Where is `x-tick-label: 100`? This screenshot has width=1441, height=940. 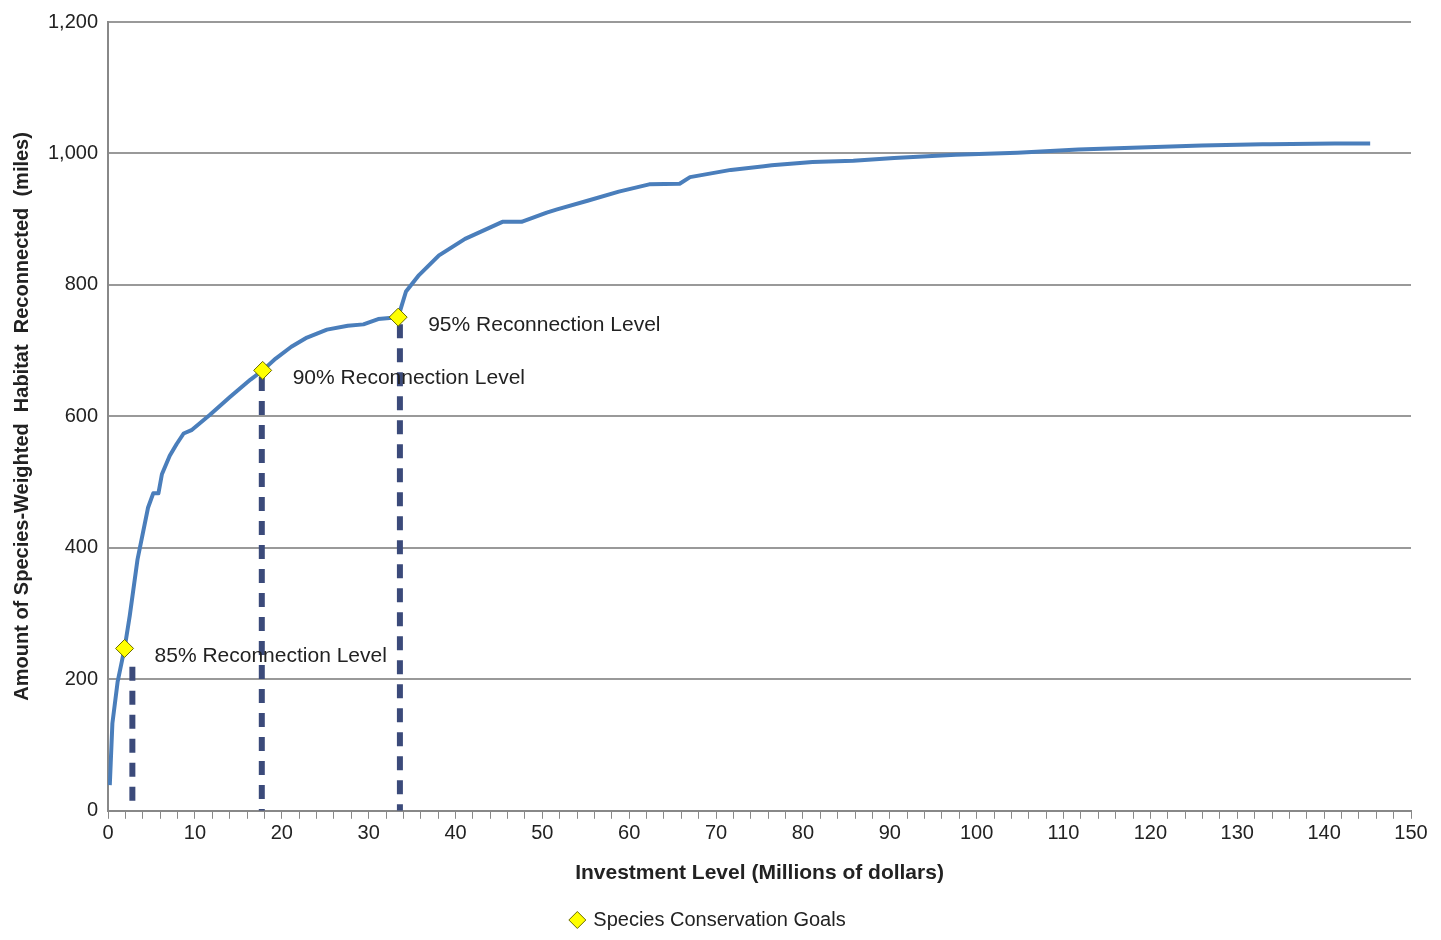
x-tick-label: 100 is located at coordinates (977, 832).